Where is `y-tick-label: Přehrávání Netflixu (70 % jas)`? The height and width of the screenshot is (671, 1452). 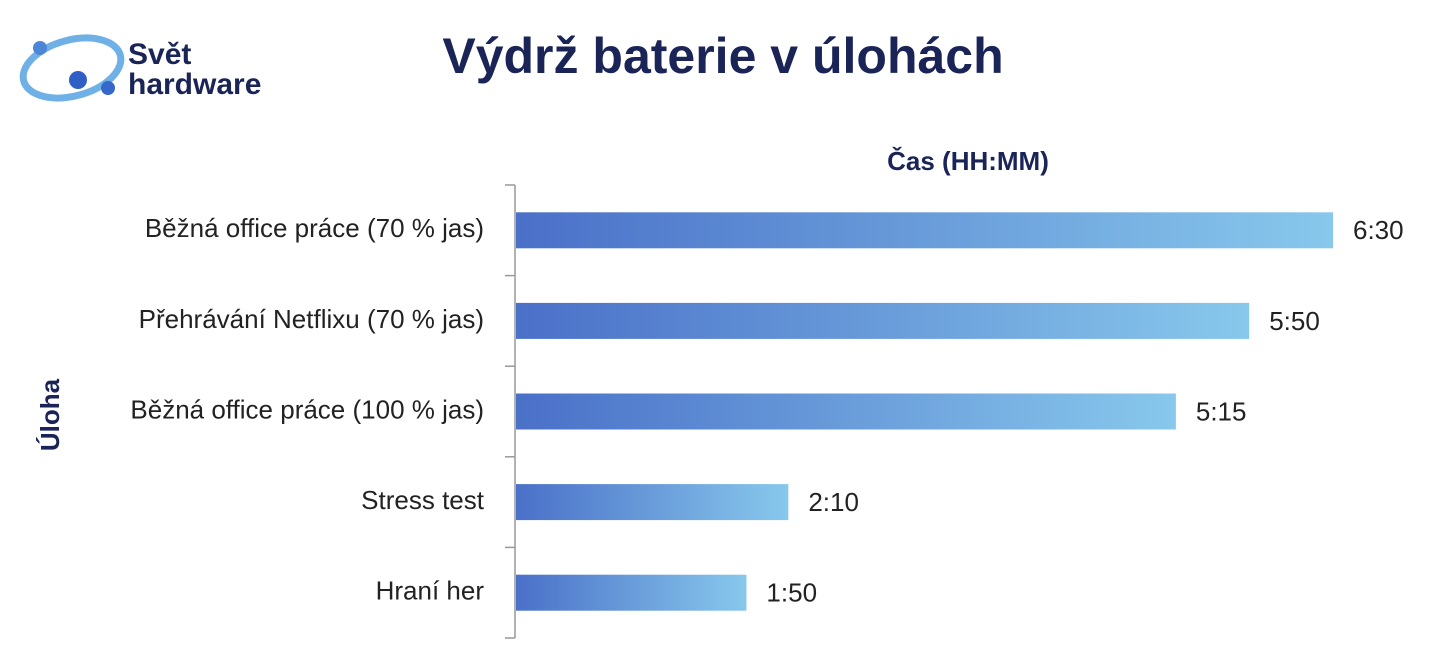
y-tick-label: Přehrávání Netflixu (70 % jas) is located at coordinates (311, 319).